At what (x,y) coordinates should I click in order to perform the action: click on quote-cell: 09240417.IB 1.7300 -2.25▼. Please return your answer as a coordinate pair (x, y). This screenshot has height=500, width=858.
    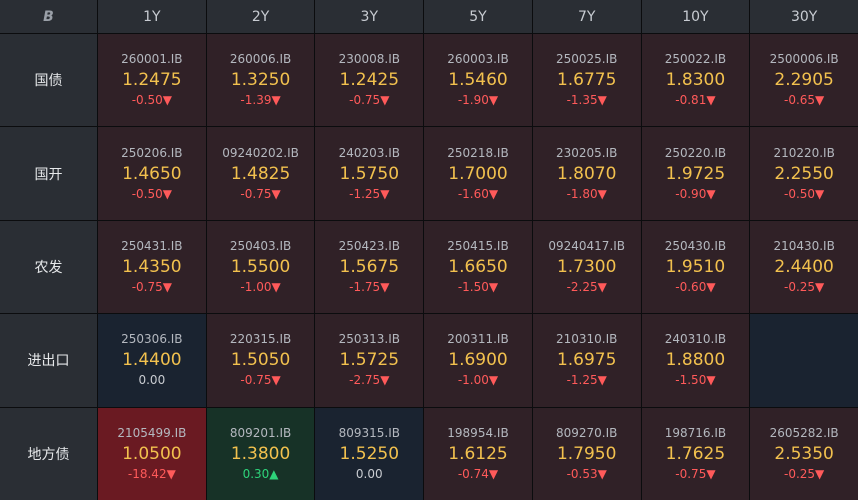
    Looking at the image, I should click on (586, 267).